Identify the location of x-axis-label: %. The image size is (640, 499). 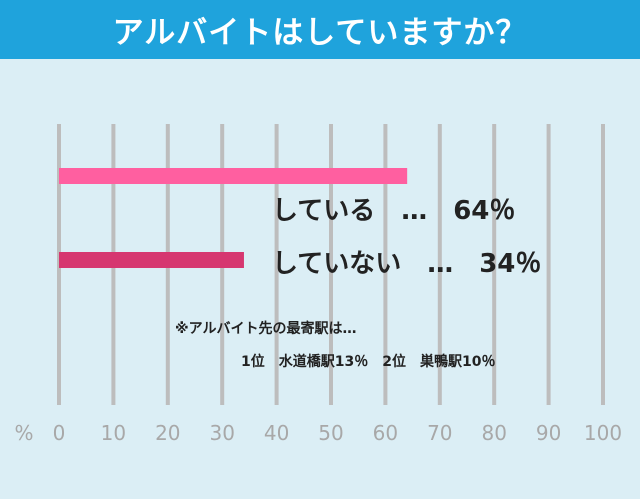
(23, 433).